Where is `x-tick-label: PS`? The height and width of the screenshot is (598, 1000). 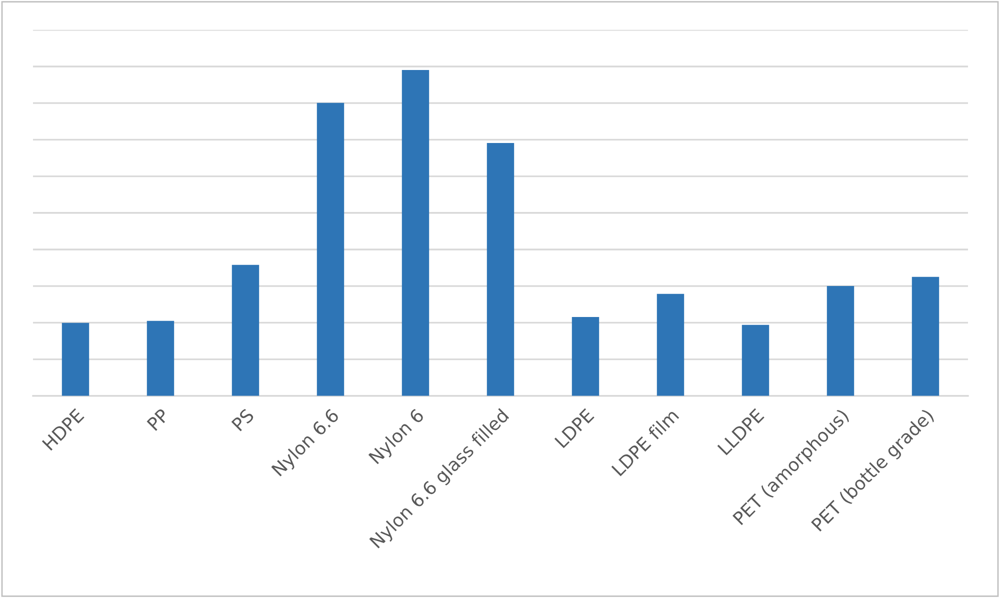
x-tick-label: PS is located at coordinates (243, 420).